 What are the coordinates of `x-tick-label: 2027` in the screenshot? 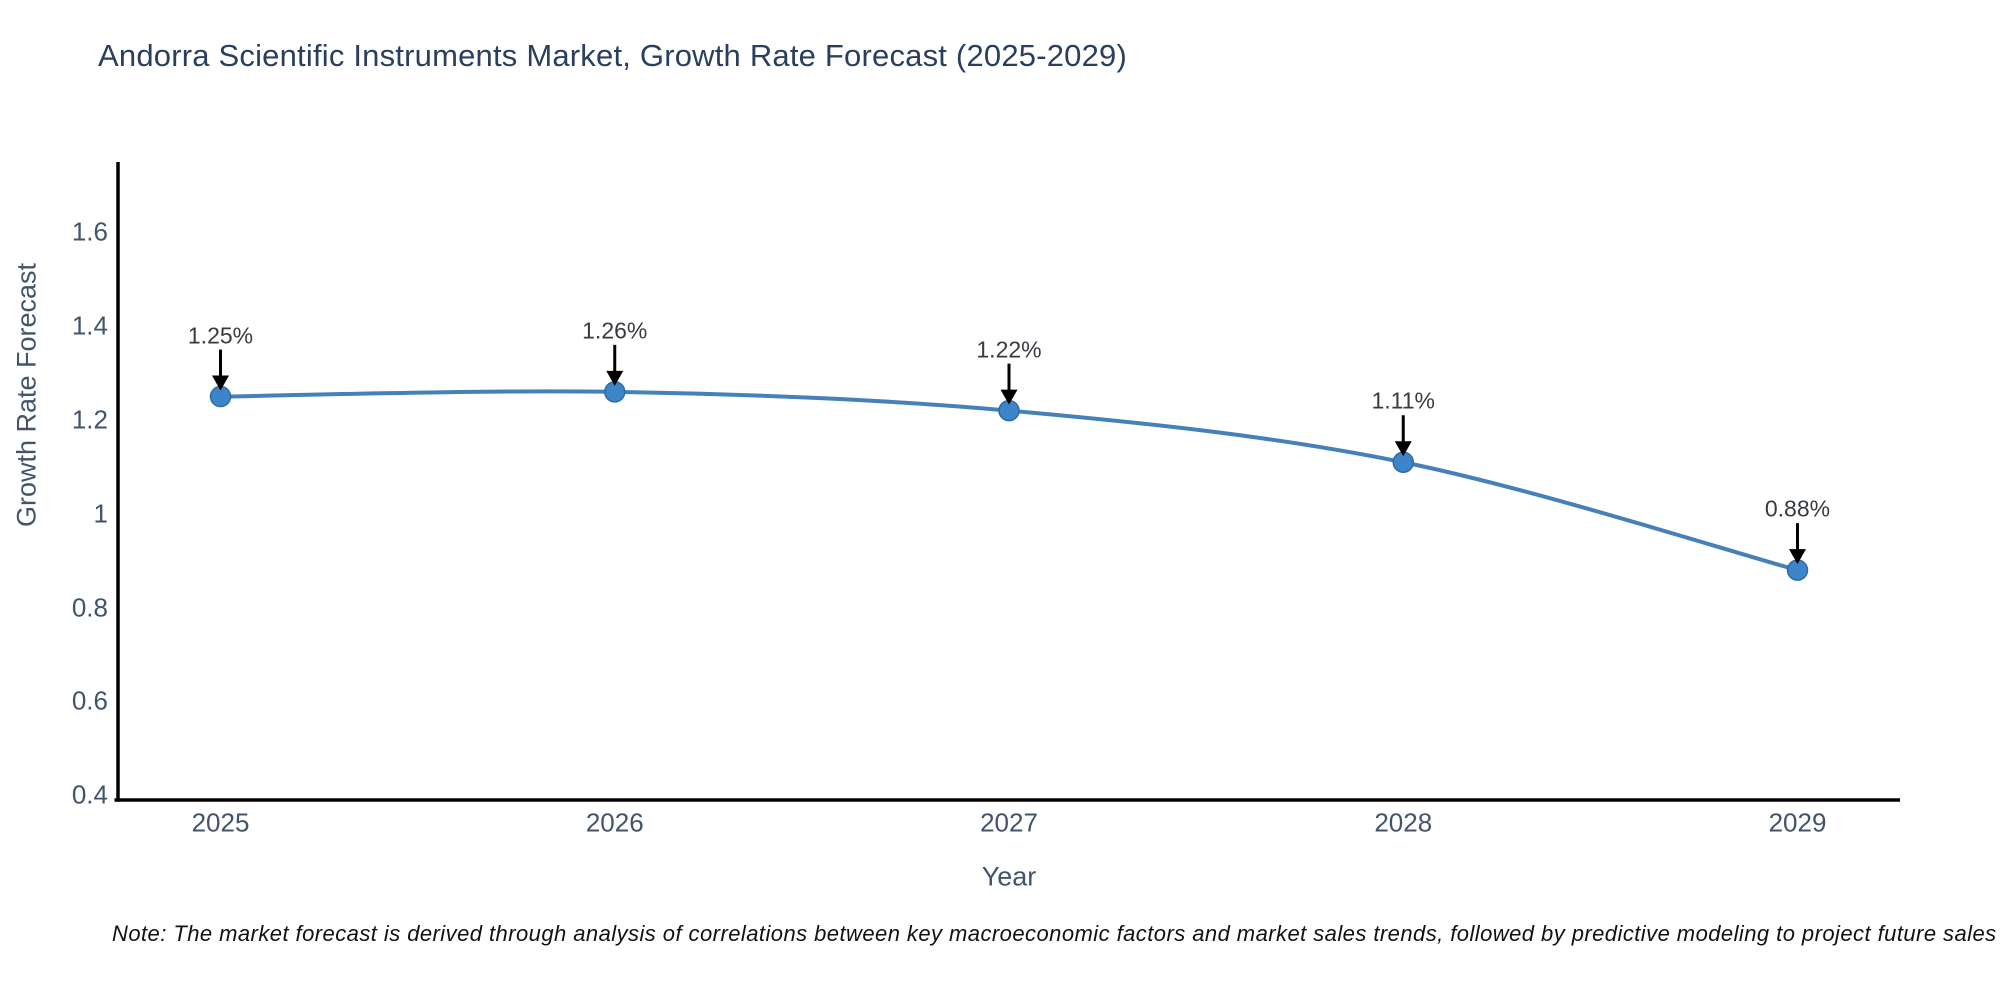 It's located at (1009, 822).